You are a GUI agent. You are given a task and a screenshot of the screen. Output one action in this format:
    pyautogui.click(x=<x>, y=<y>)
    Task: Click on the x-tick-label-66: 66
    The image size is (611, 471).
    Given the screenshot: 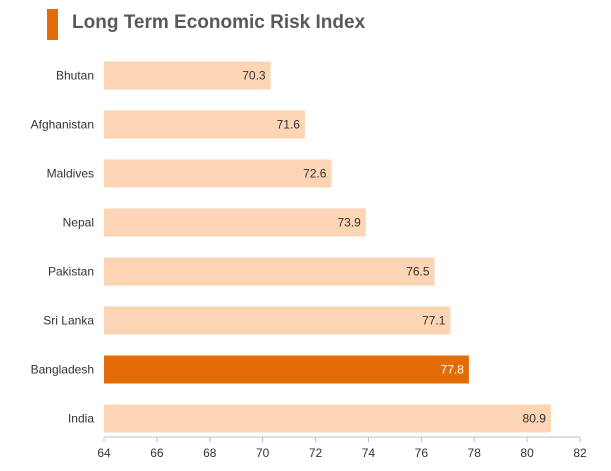 What is the action you would take?
    pyautogui.click(x=157, y=453)
    